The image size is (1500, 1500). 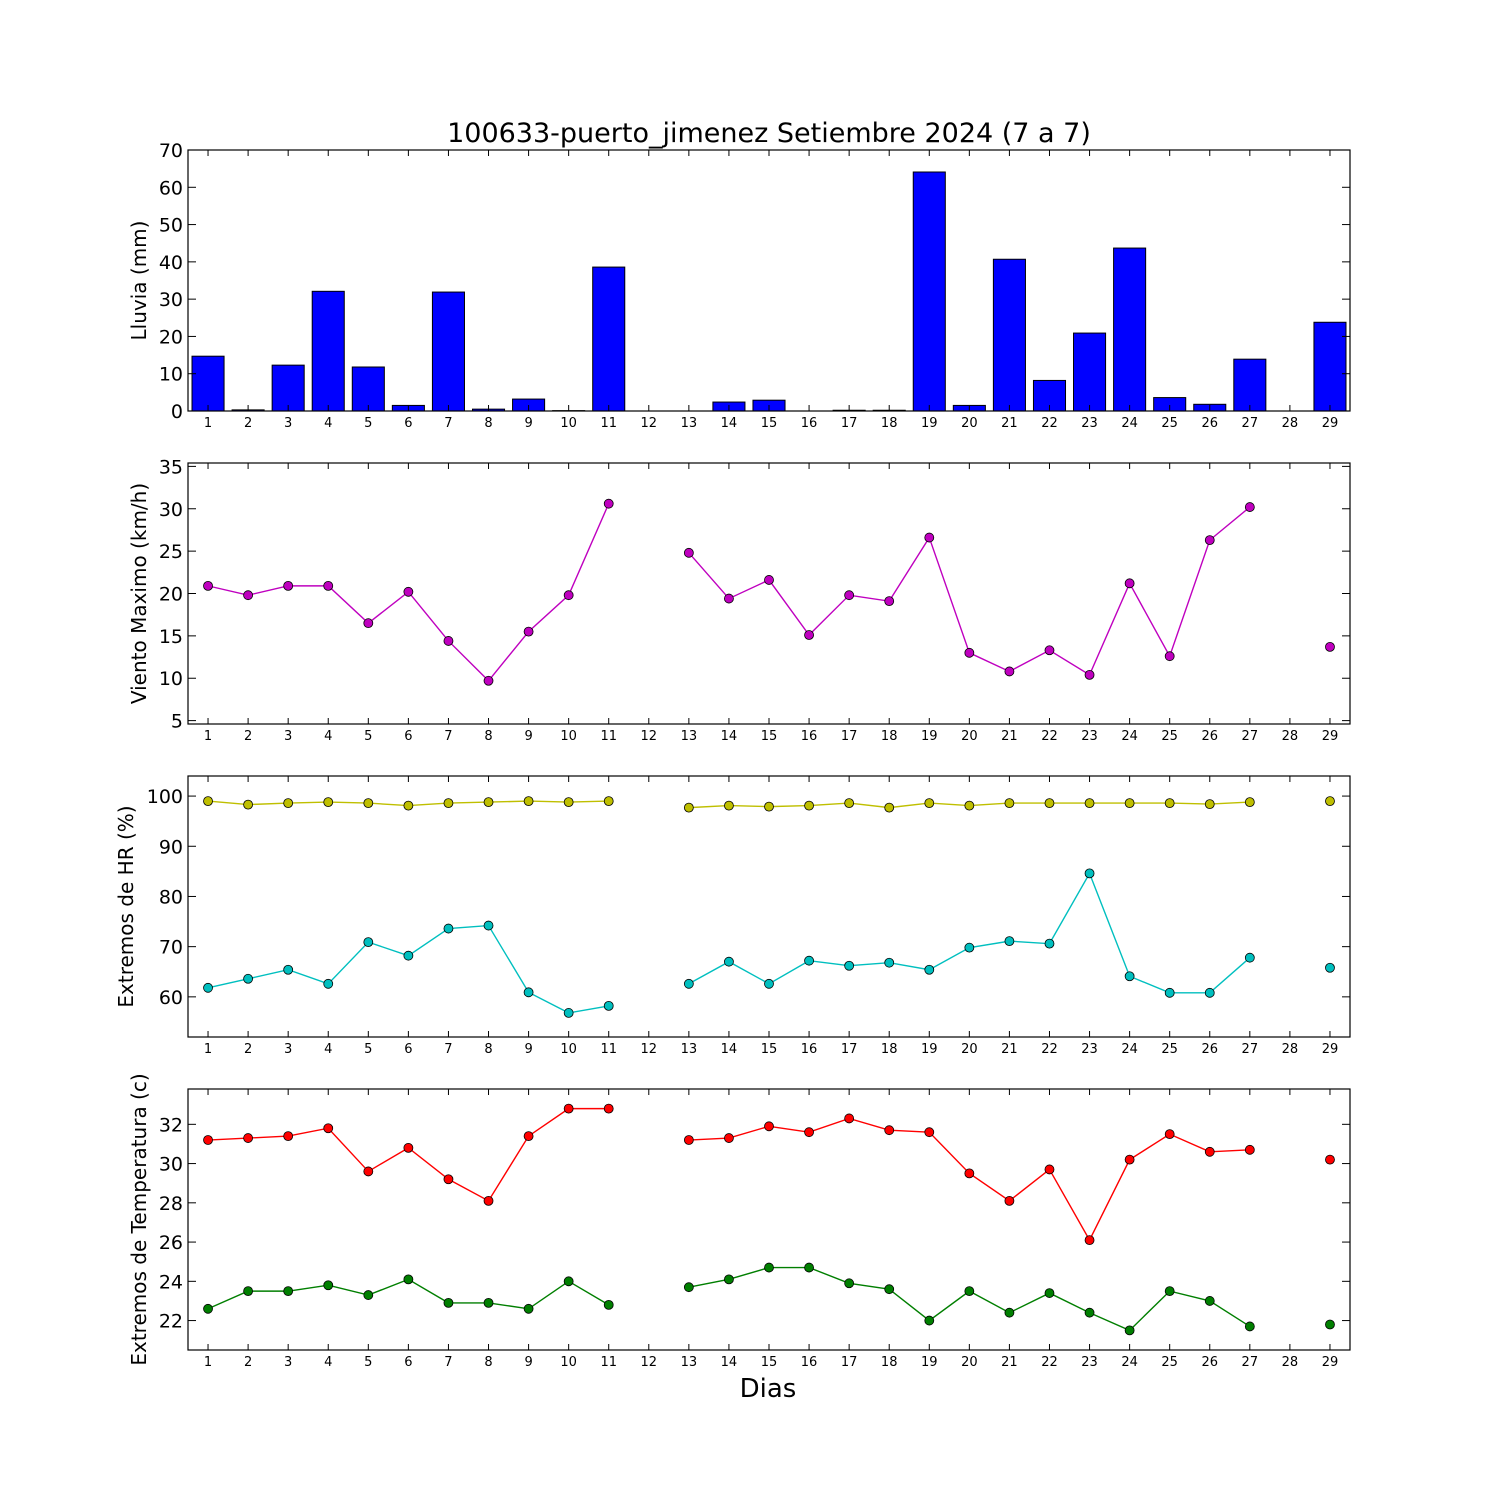 What do you see at coordinates (171, 948) in the screenshot?
I see `humidity-y-tick-label: 70` at bounding box center [171, 948].